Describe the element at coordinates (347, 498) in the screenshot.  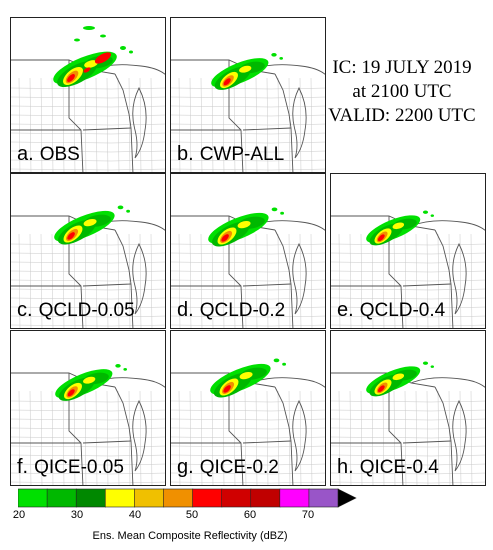
I see `colorbar-extend-arrow` at that location.